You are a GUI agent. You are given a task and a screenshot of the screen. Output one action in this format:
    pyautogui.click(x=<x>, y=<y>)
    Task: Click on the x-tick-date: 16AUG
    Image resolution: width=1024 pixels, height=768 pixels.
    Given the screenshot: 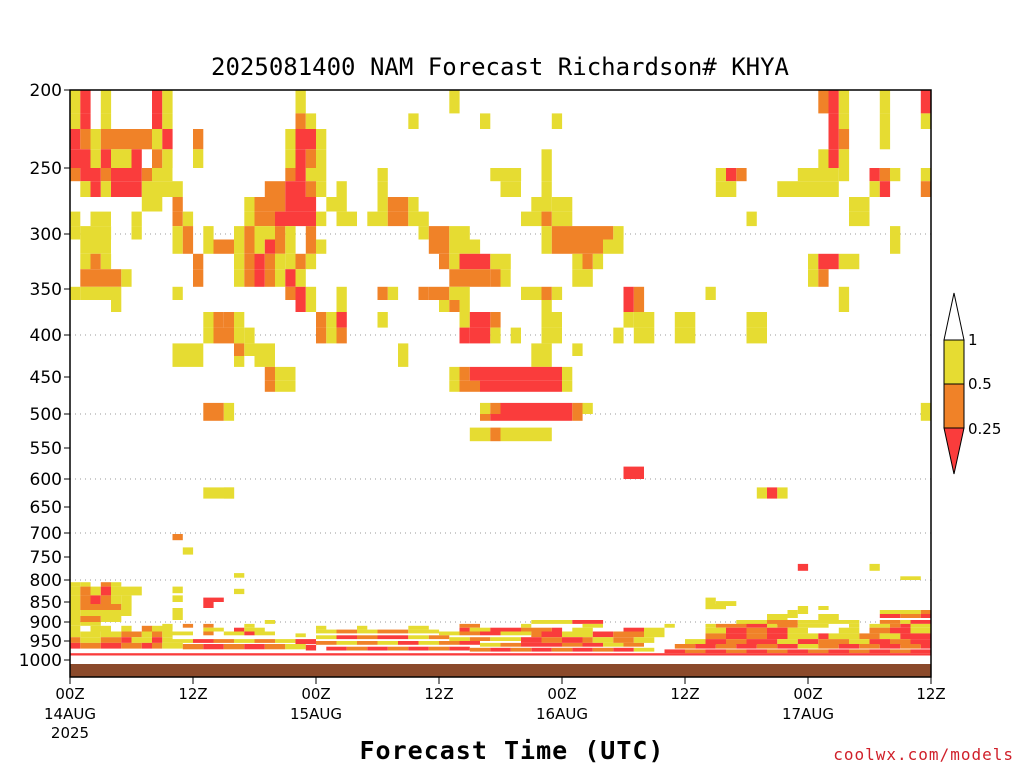 What is the action you would take?
    pyautogui.click(x=562, y=714)
    